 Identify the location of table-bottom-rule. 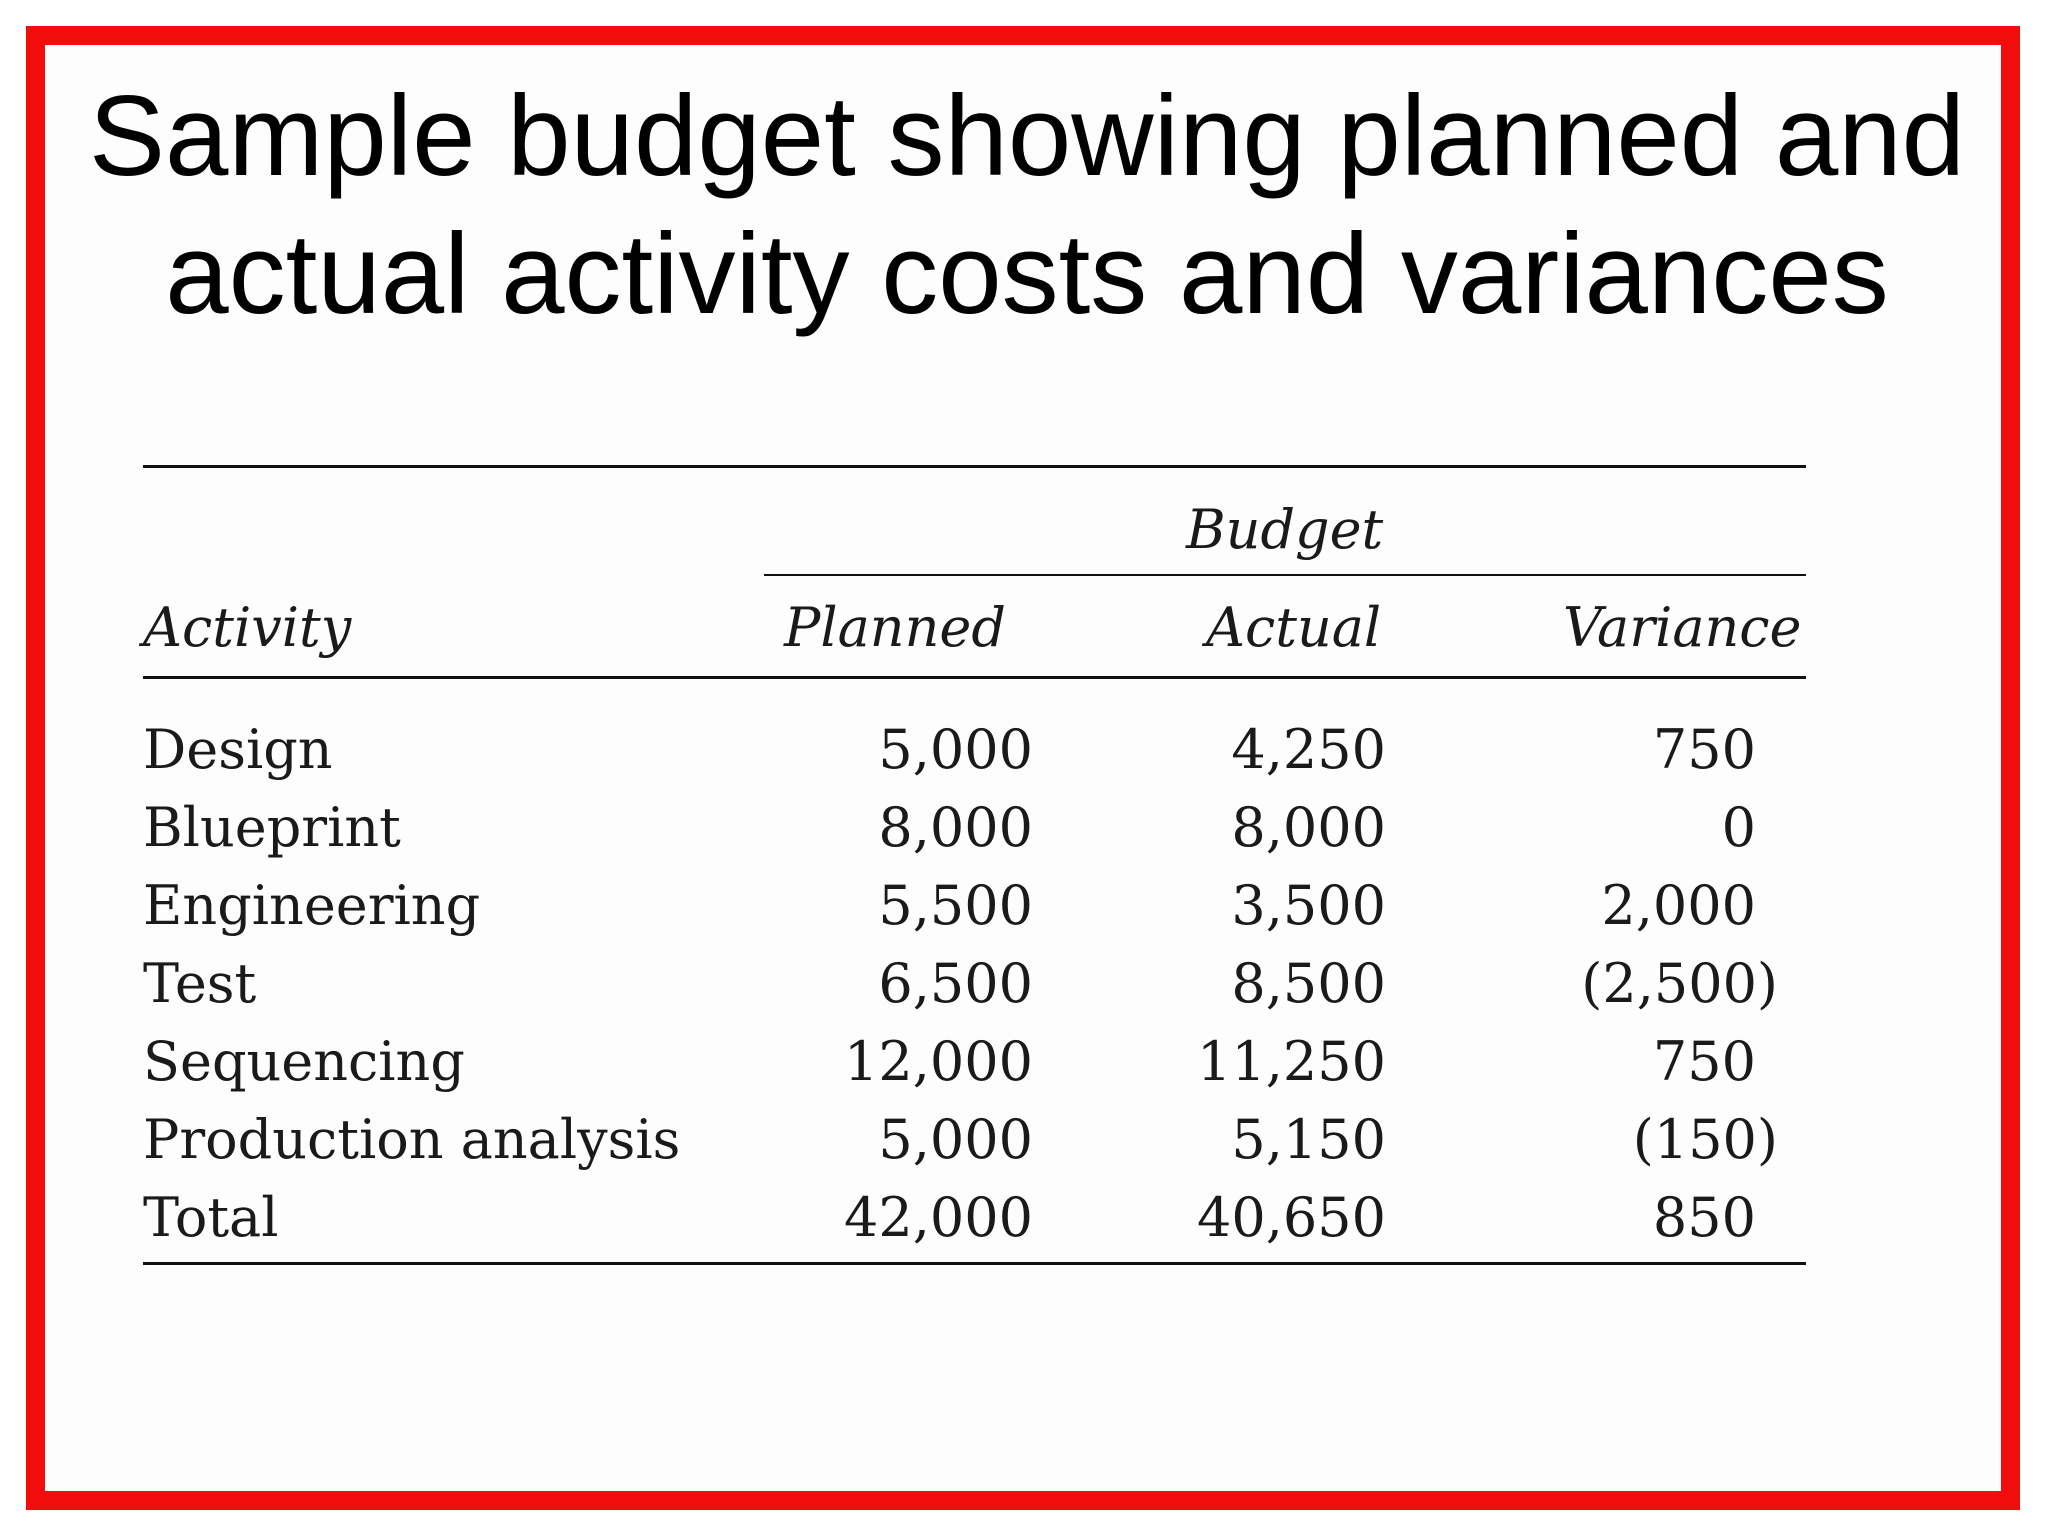
(974, 1263).